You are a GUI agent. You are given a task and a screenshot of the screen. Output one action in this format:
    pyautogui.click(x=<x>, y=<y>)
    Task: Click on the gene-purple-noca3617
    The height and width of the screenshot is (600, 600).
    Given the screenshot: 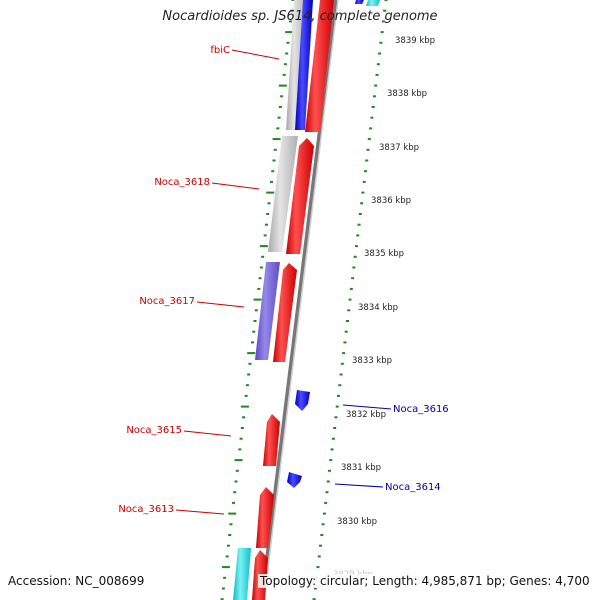 What is the action you would take?
    pyautogui.click(x=267, y=311)
    